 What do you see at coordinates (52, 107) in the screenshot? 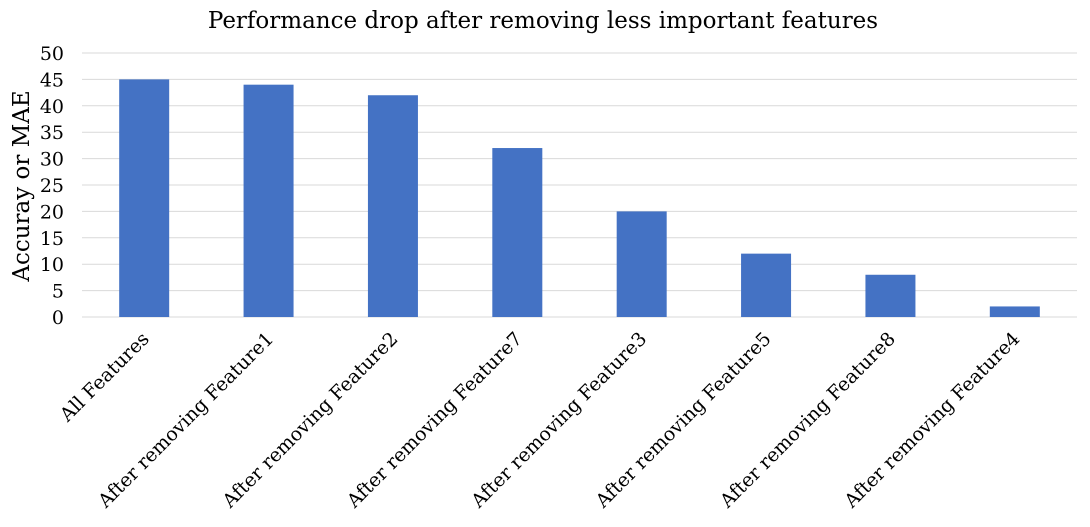
I see `y-tick-label: 40` at bounding box center [52, 107].